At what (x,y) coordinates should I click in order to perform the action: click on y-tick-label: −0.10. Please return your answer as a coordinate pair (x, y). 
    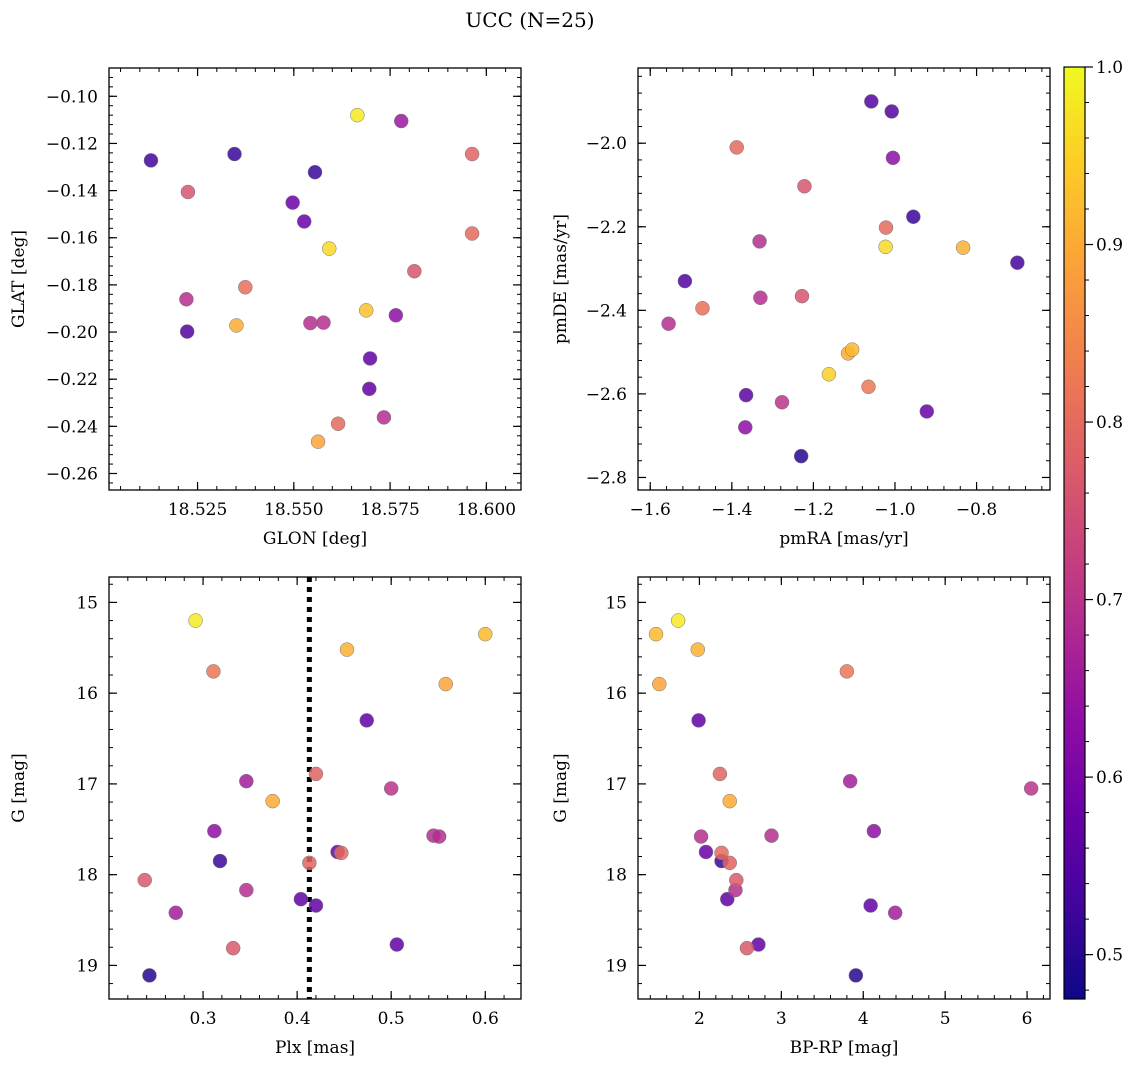
    Looking at the image, I should click on (72, 97).